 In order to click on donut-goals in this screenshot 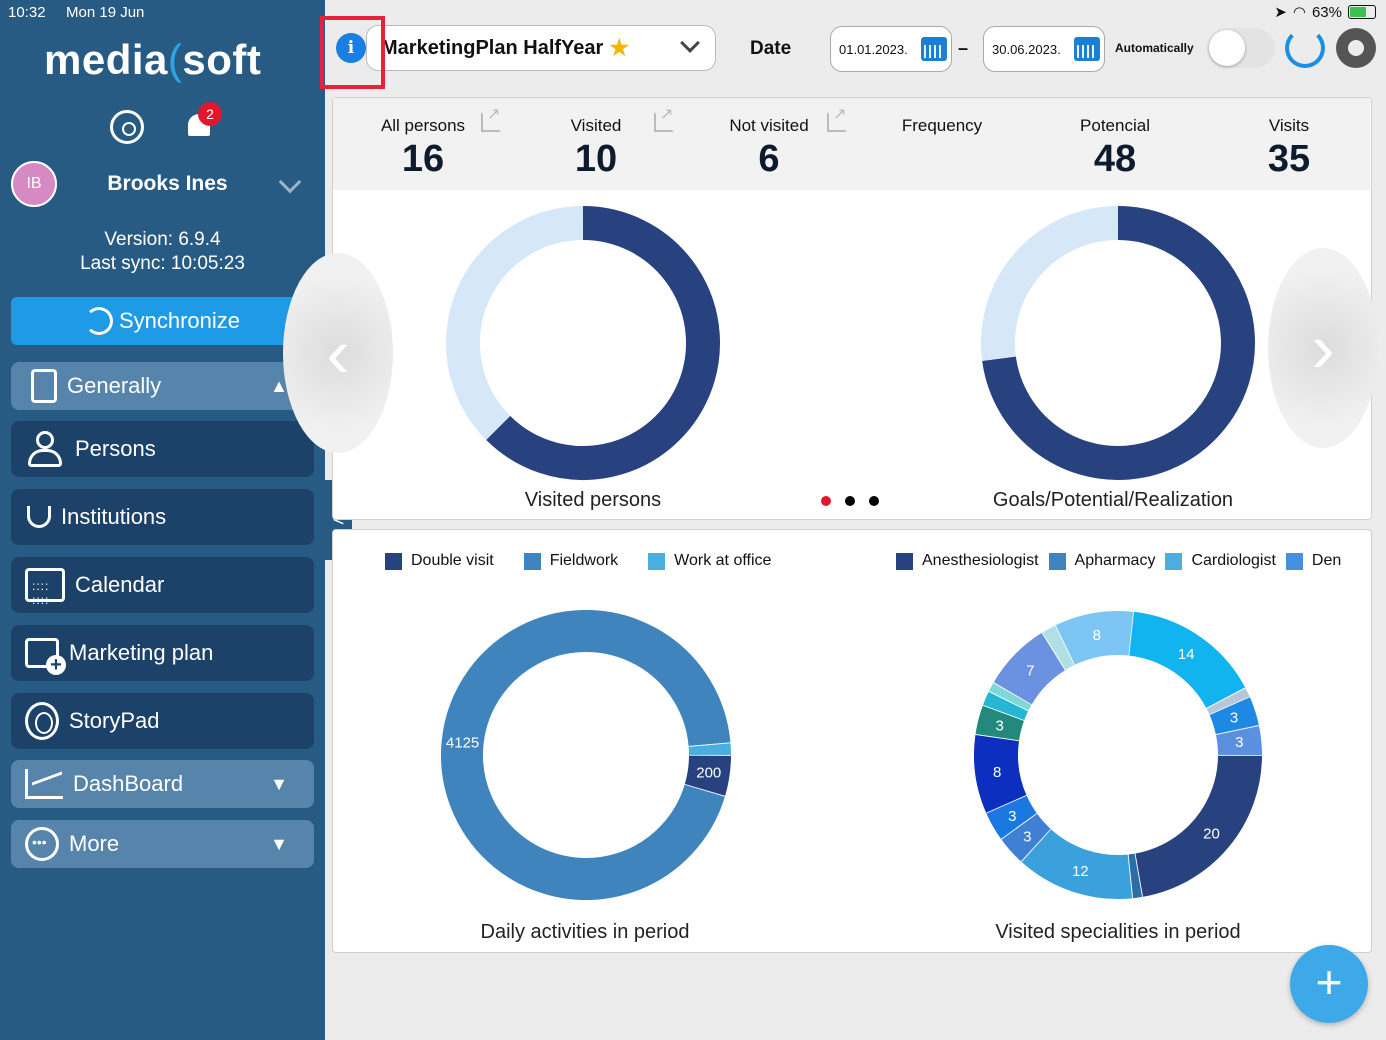, I will do `click(1118, 342)`.